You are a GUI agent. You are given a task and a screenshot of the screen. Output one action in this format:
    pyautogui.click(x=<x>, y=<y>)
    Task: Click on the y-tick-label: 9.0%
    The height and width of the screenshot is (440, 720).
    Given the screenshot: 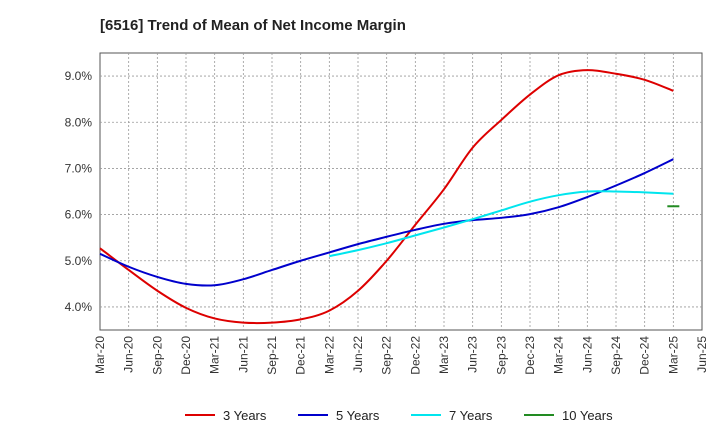 What is the action you would take?
    pyautogui.click(x=79, y=76)
    